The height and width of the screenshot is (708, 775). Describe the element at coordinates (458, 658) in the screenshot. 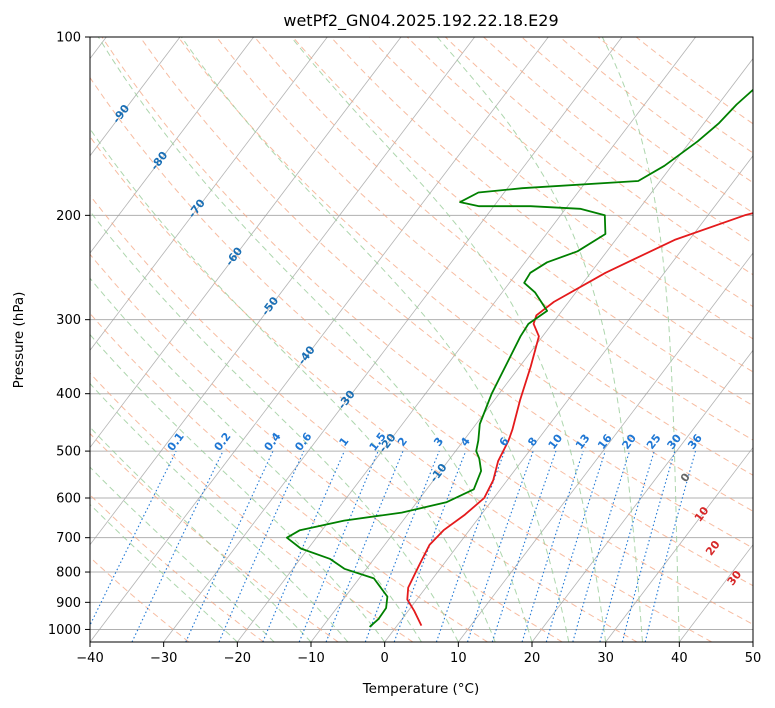

I see `x-tick-label: 10` at that location.